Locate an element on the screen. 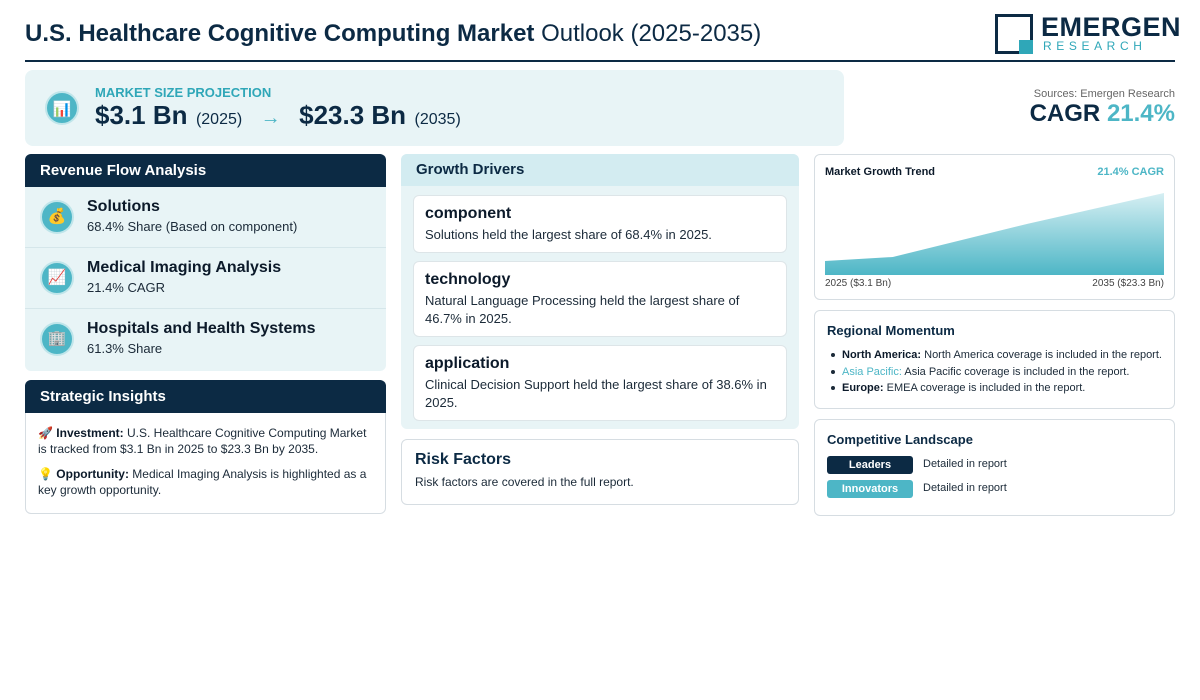 The height and width of the screenshot is (700, 1200). competitive-landscape-title: Competitive Landscape is located at coordinates (900, 439).